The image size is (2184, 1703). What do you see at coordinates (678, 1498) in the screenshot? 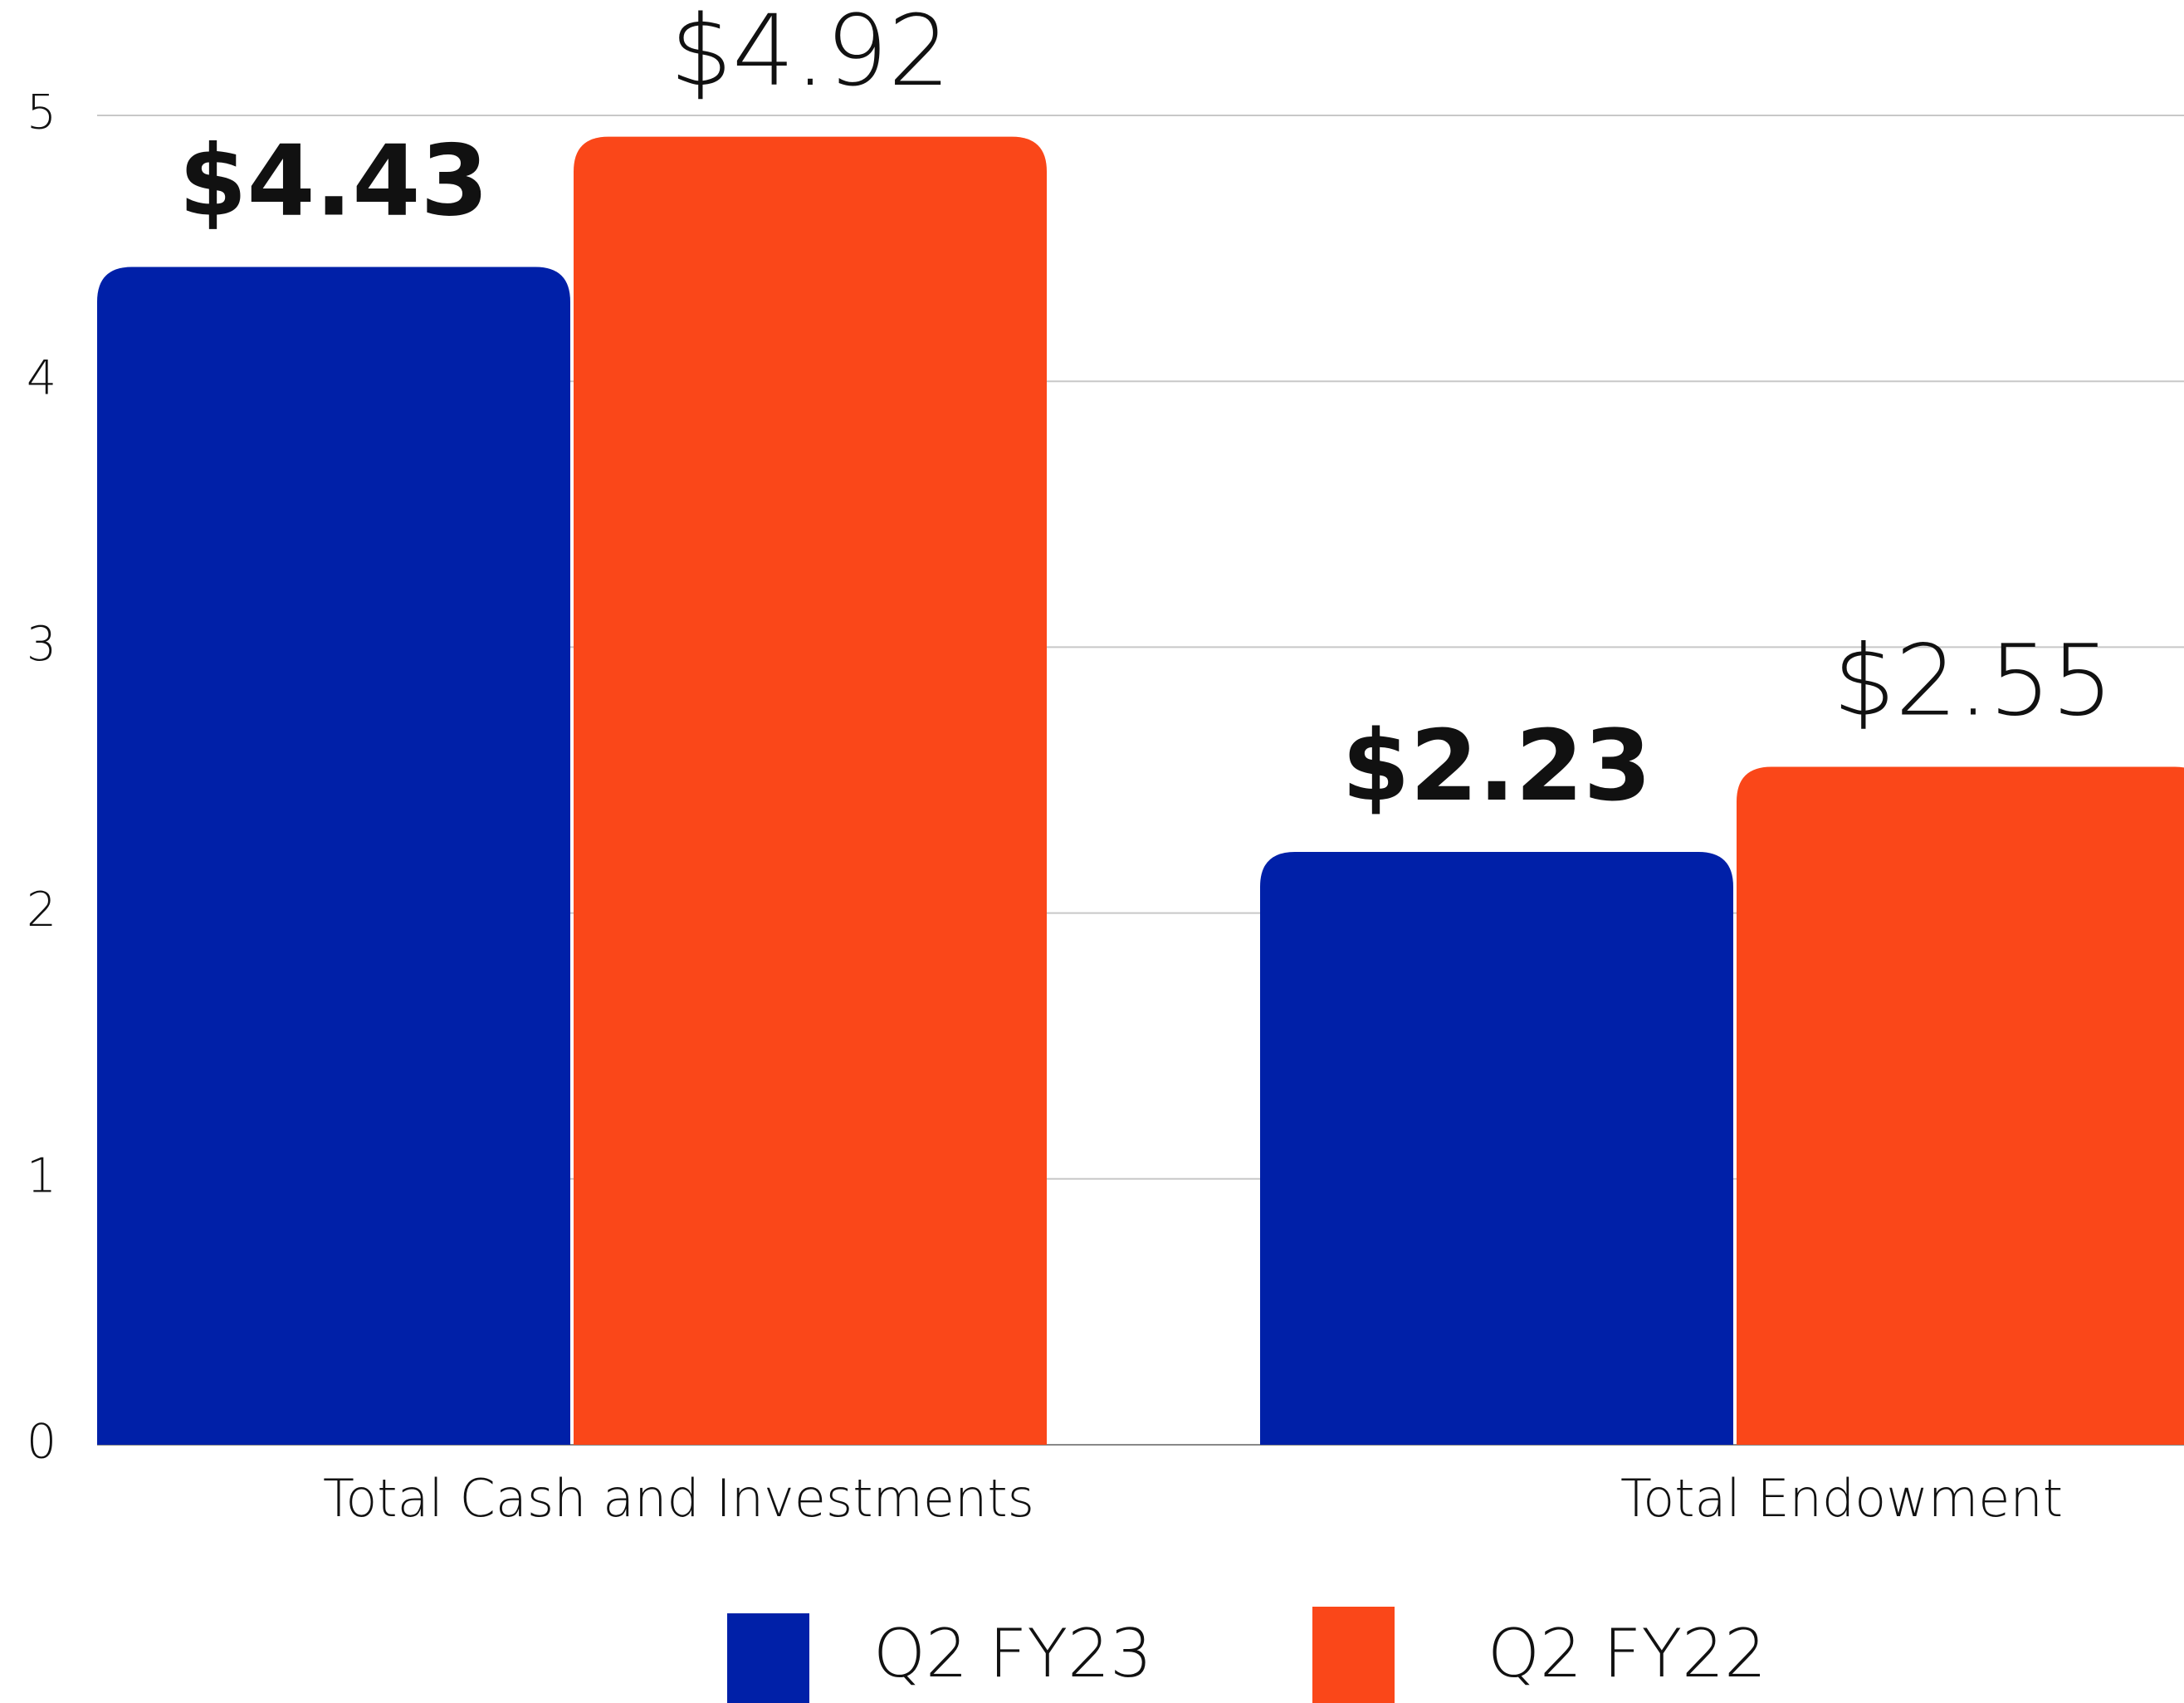
I see `x-tick-label: Total Cash and Investments` at bounding box center [678, 1498].